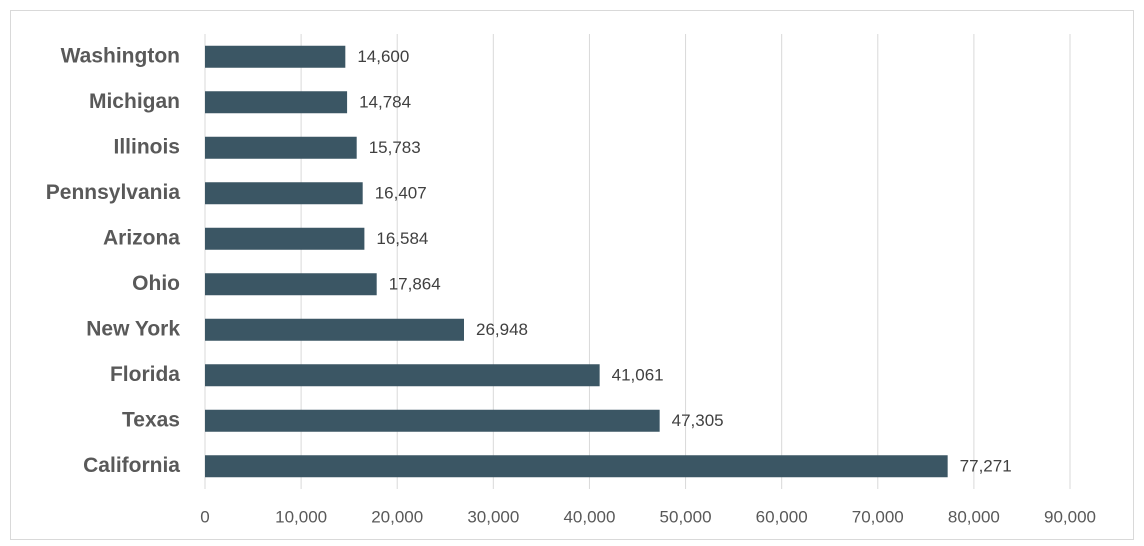 This screenshot has height=546, width=1144. Describe the element at coordinates (397, 516) in the screenshot. I see `x-tick-label: 20,000` at that location.